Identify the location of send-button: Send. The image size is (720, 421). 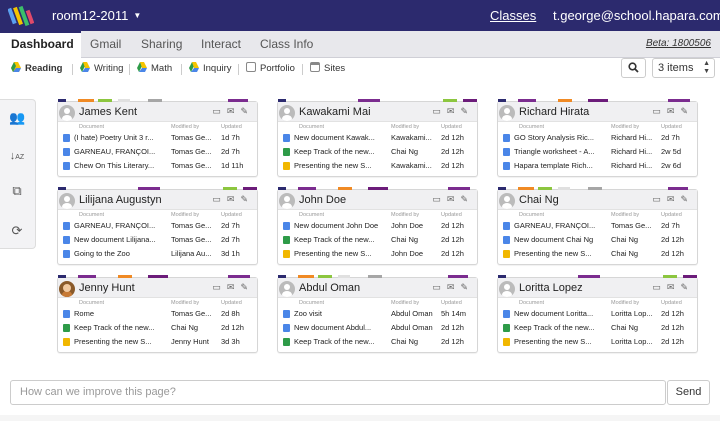
(688, 392).